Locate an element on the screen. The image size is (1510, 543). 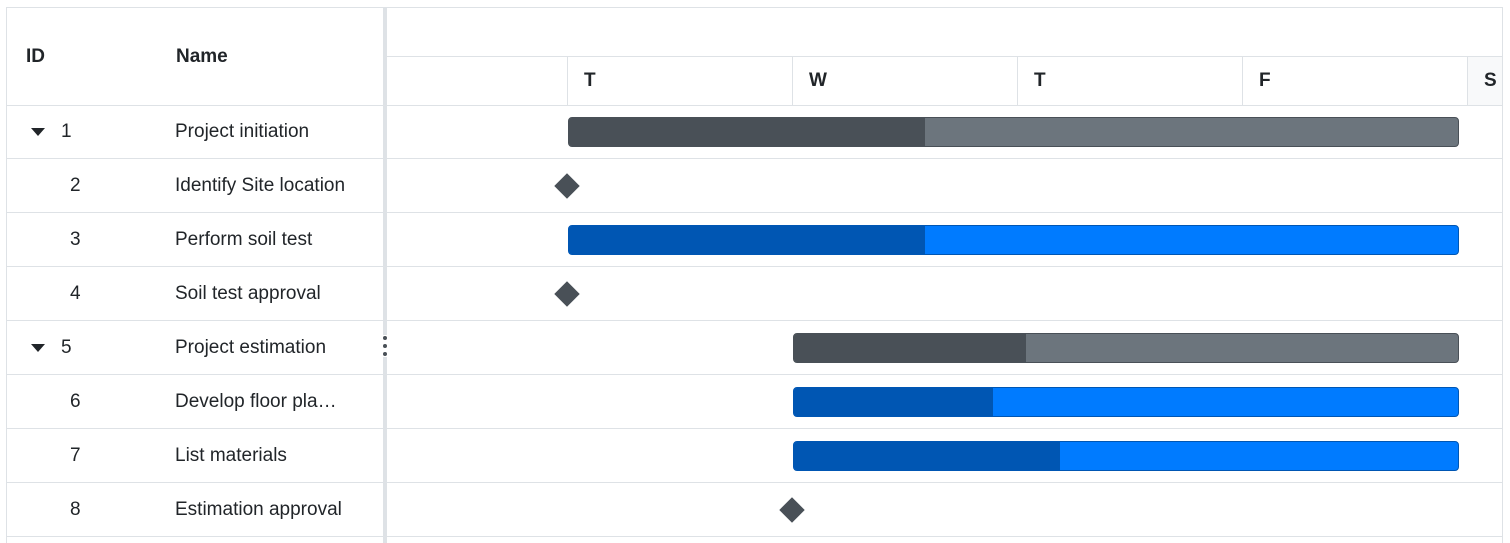
task-name: Perform soil test is located at coordinates (244, 239).